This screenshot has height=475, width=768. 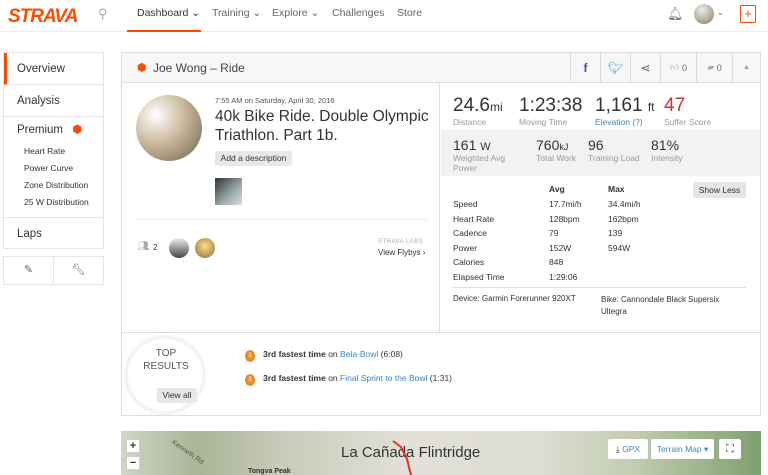 I want to click on bell-icon: 🔔︎, so click(x=675, y=13).